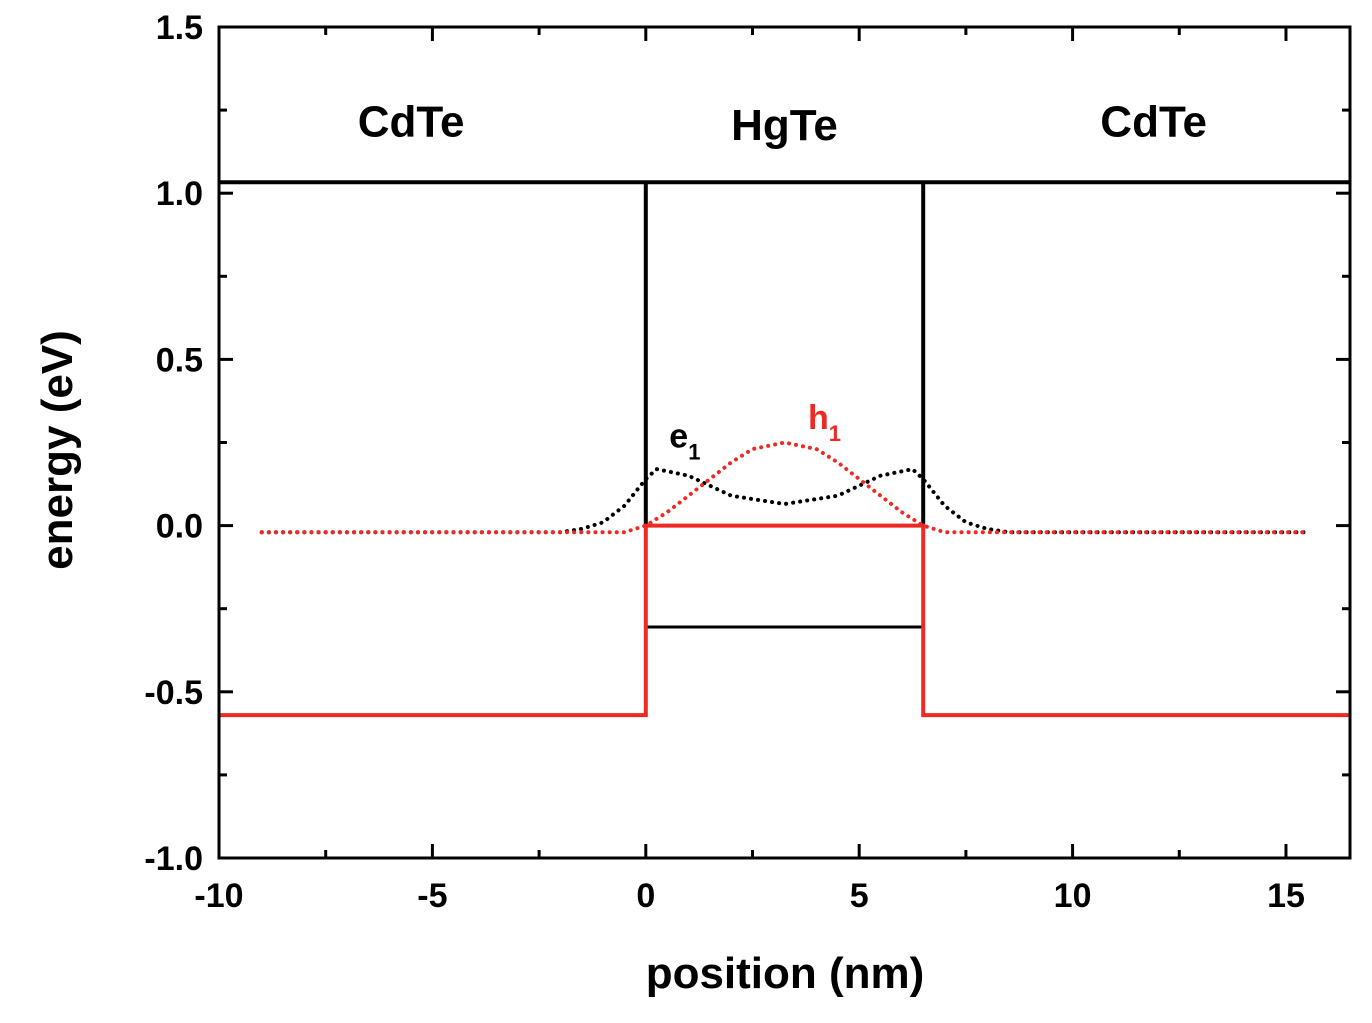  What do you see at coordinates (784, 125) in the screenshot?
I see `region-label-hgte: HgTe` at bounding box center [784, 125].